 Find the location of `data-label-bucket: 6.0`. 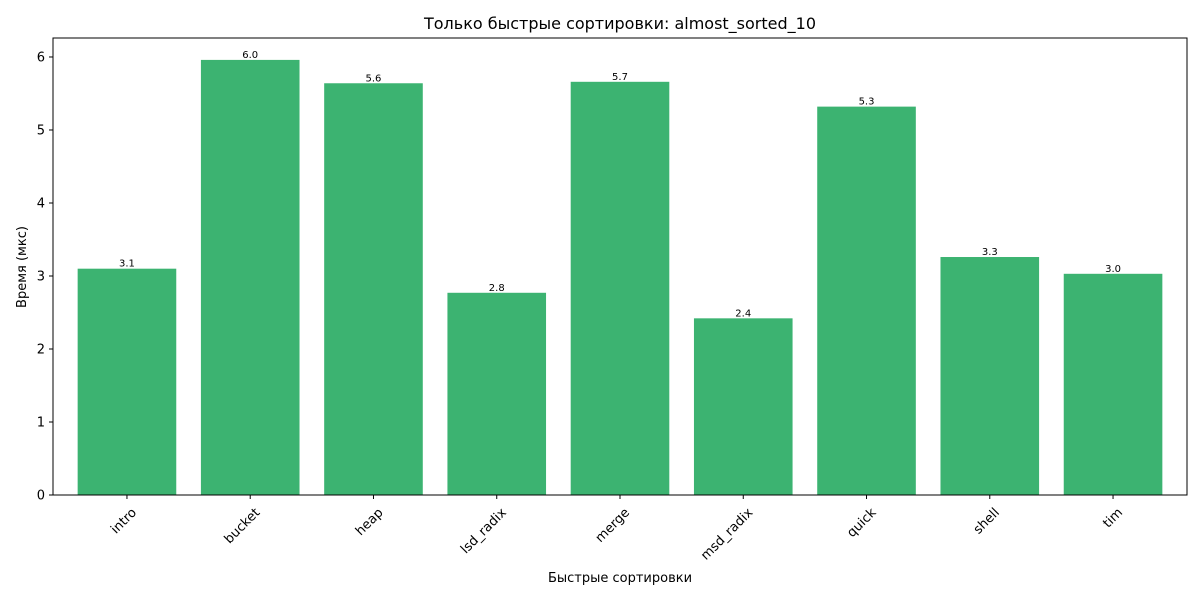

data-label-bucket: 6.0 is located at coordinates (250, 55).